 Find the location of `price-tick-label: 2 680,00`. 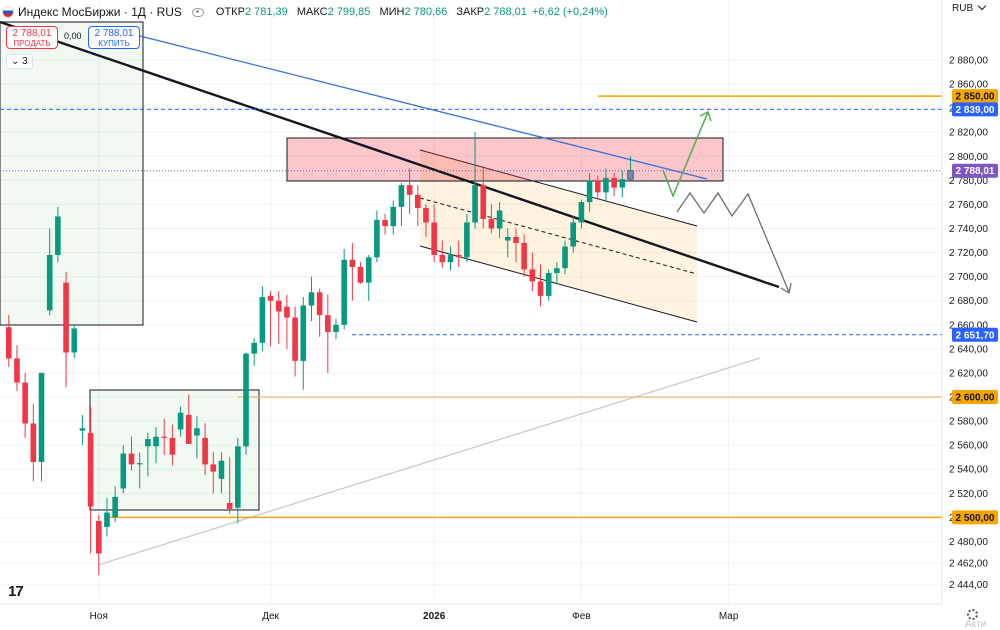

price-tick-label: 2 680,00 is located at coordinates (968, 301).